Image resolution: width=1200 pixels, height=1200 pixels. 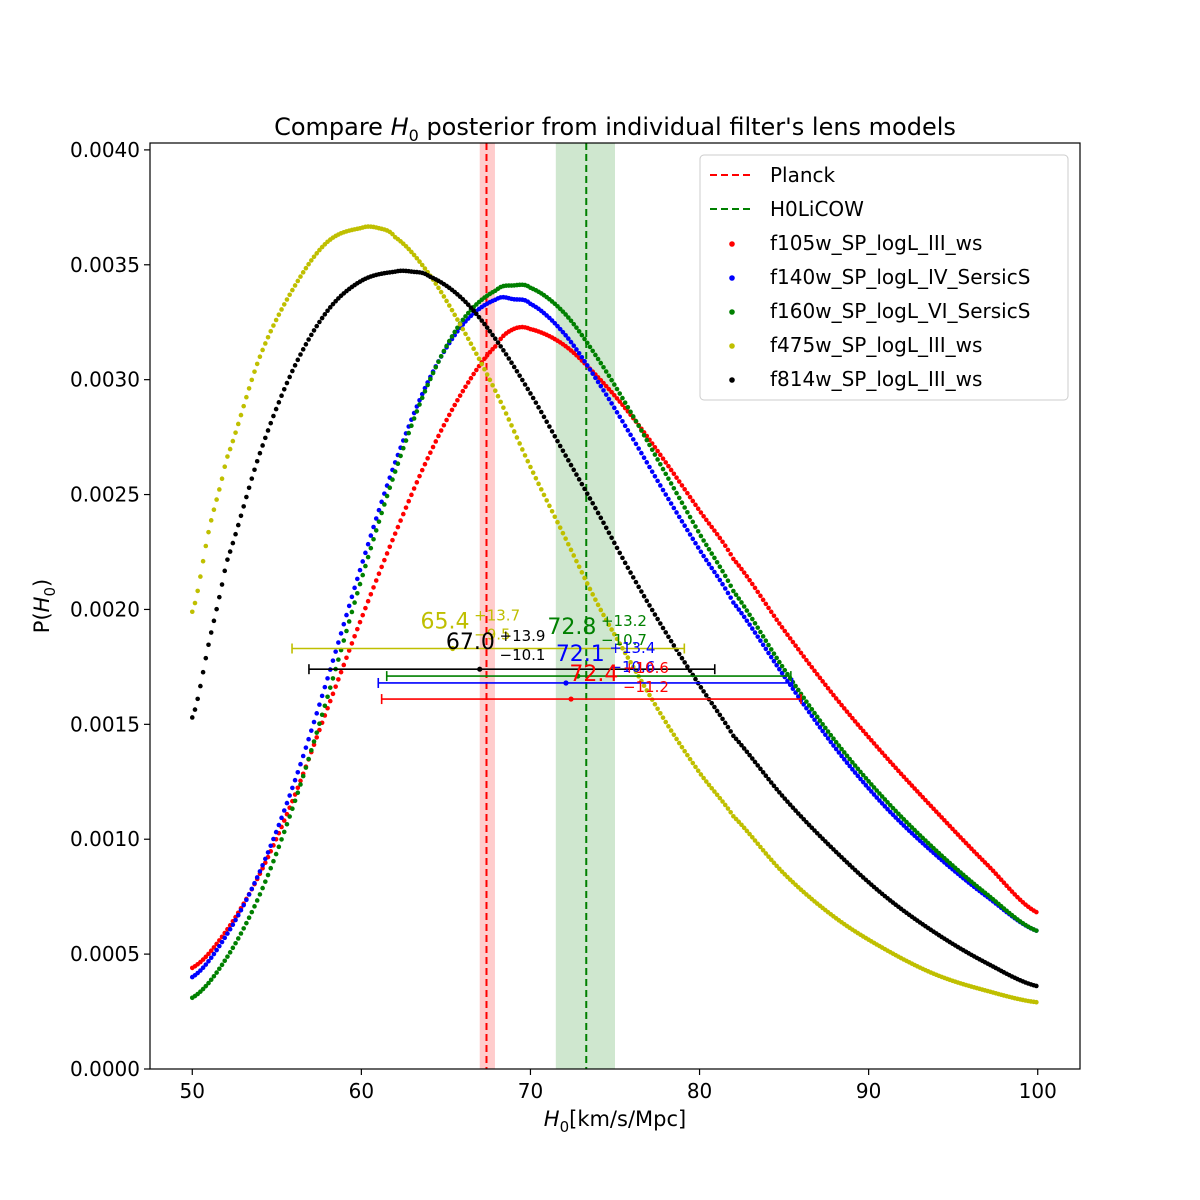 I want to click on x-axis-label-subscript: 0, so click(x=565, y=1127).